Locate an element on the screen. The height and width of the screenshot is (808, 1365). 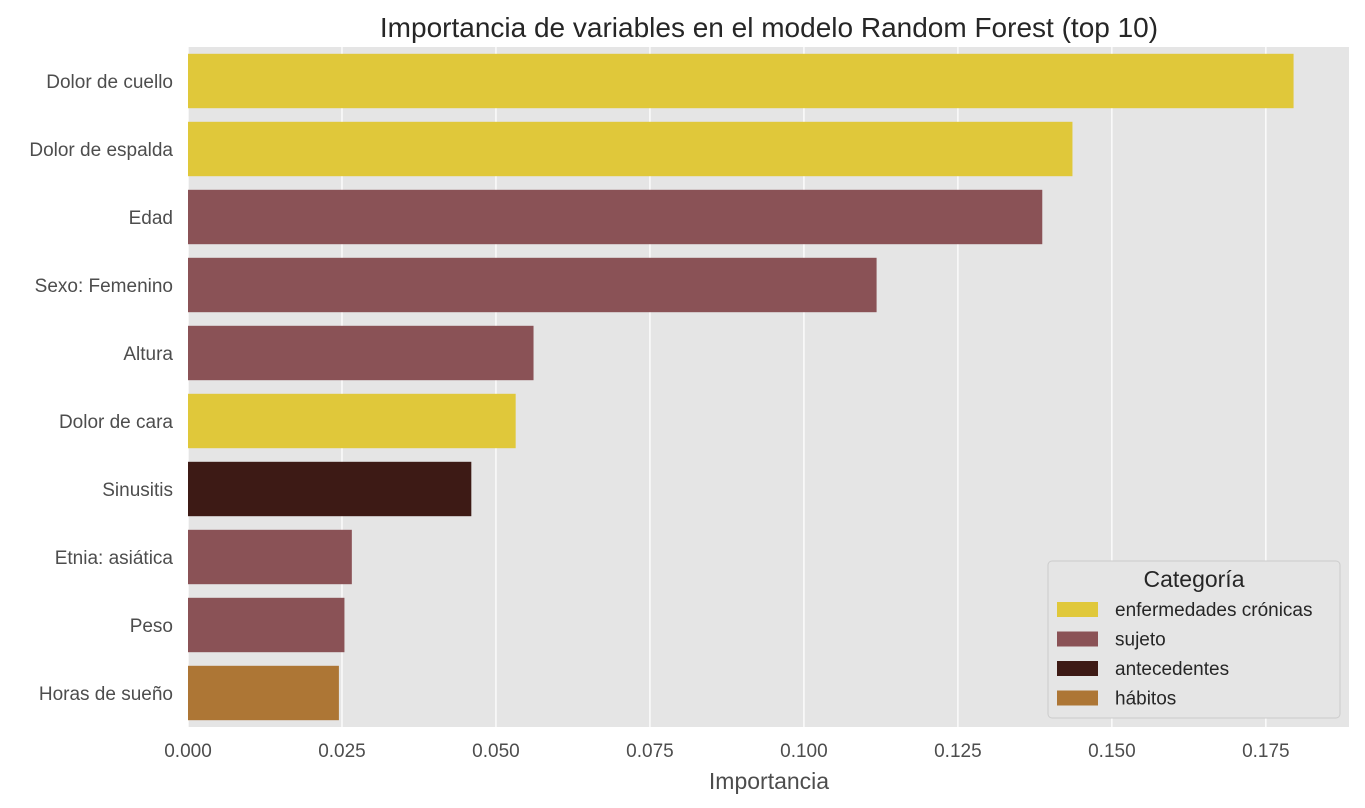
legend-label: enfermedades crónicas is located at coordinates (1214, 610).